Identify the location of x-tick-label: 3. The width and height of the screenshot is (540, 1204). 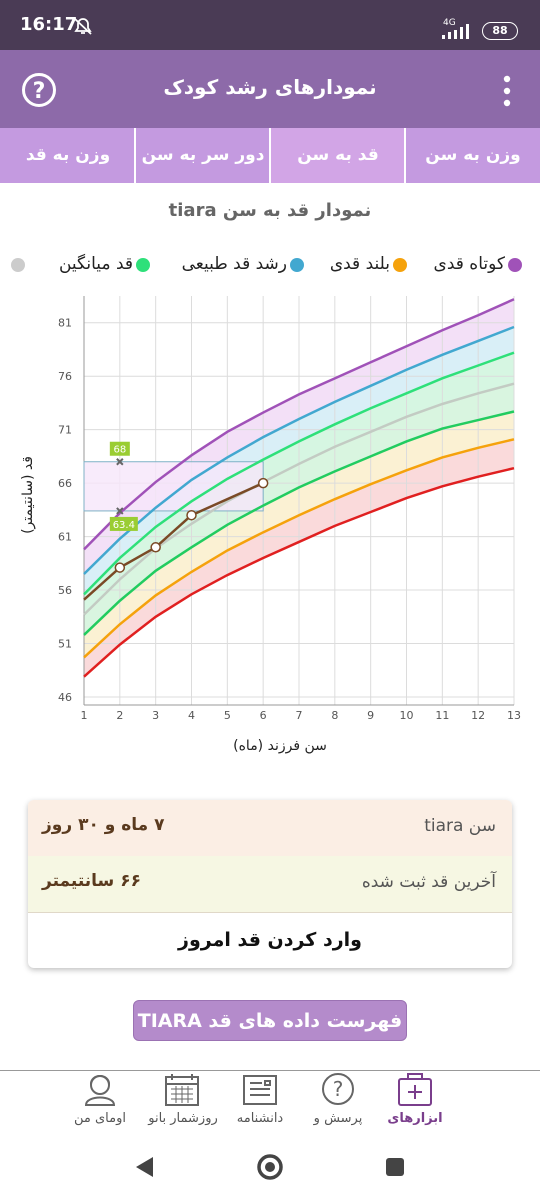
(155, 715).